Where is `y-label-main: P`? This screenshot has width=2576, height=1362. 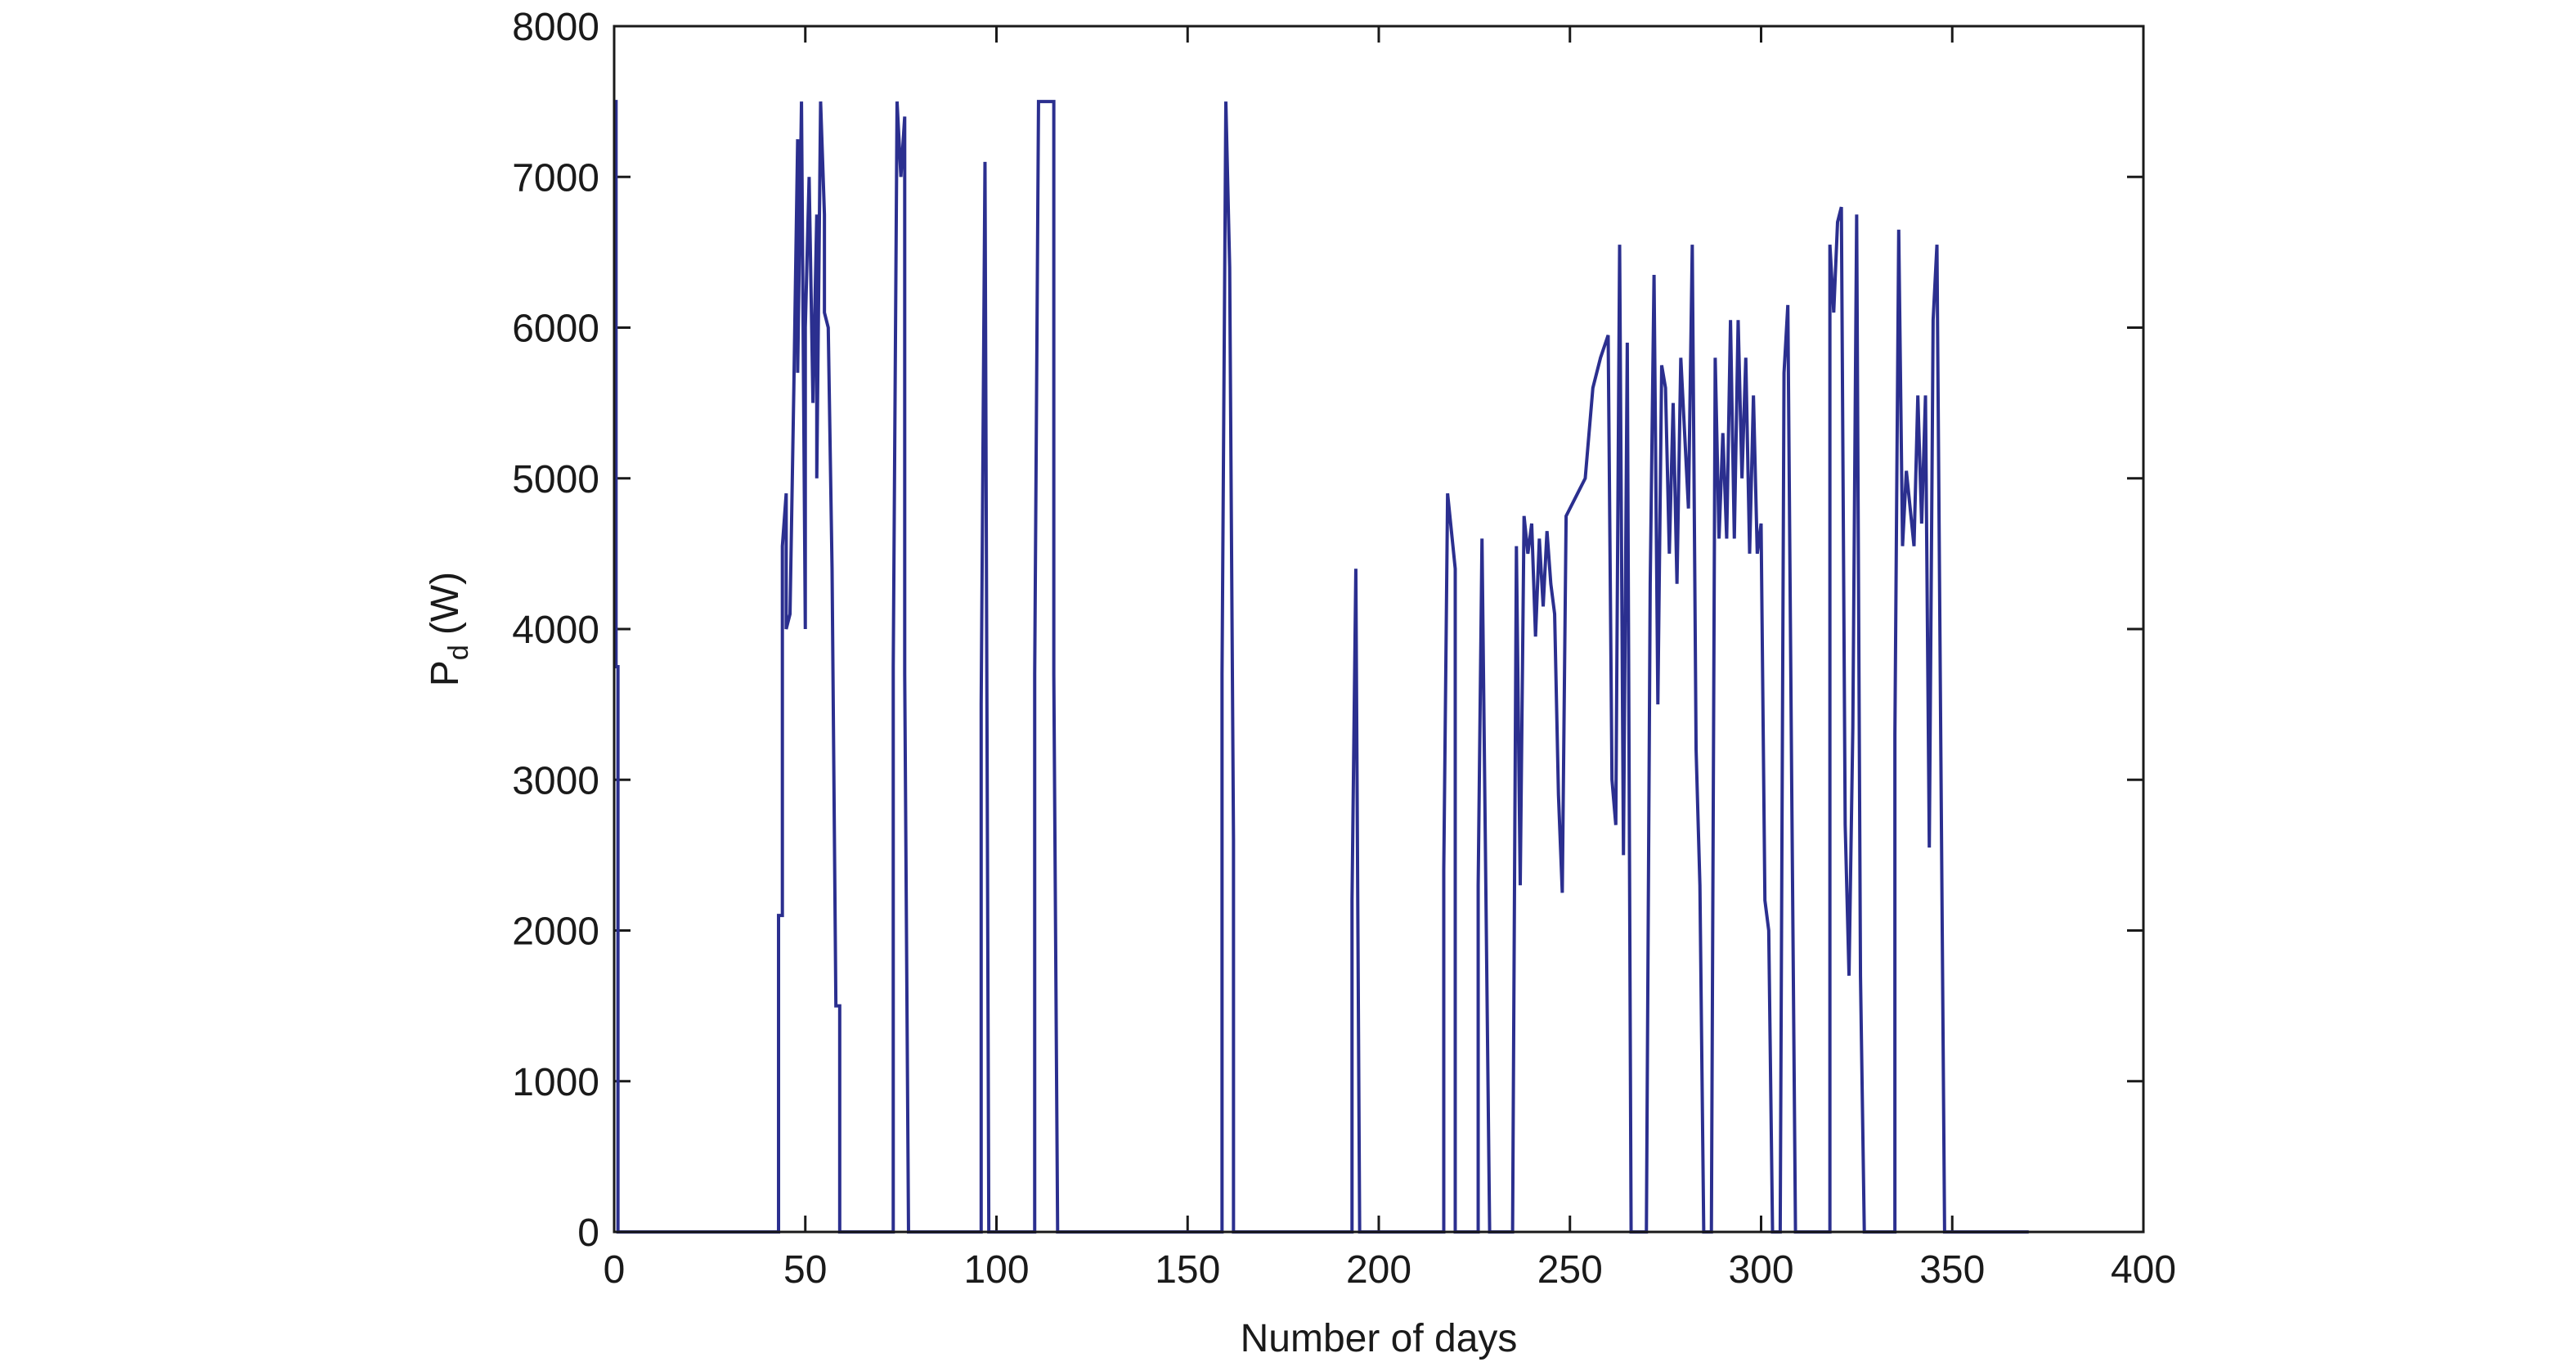 y-label-main: P is located at coordinates (445, 673).